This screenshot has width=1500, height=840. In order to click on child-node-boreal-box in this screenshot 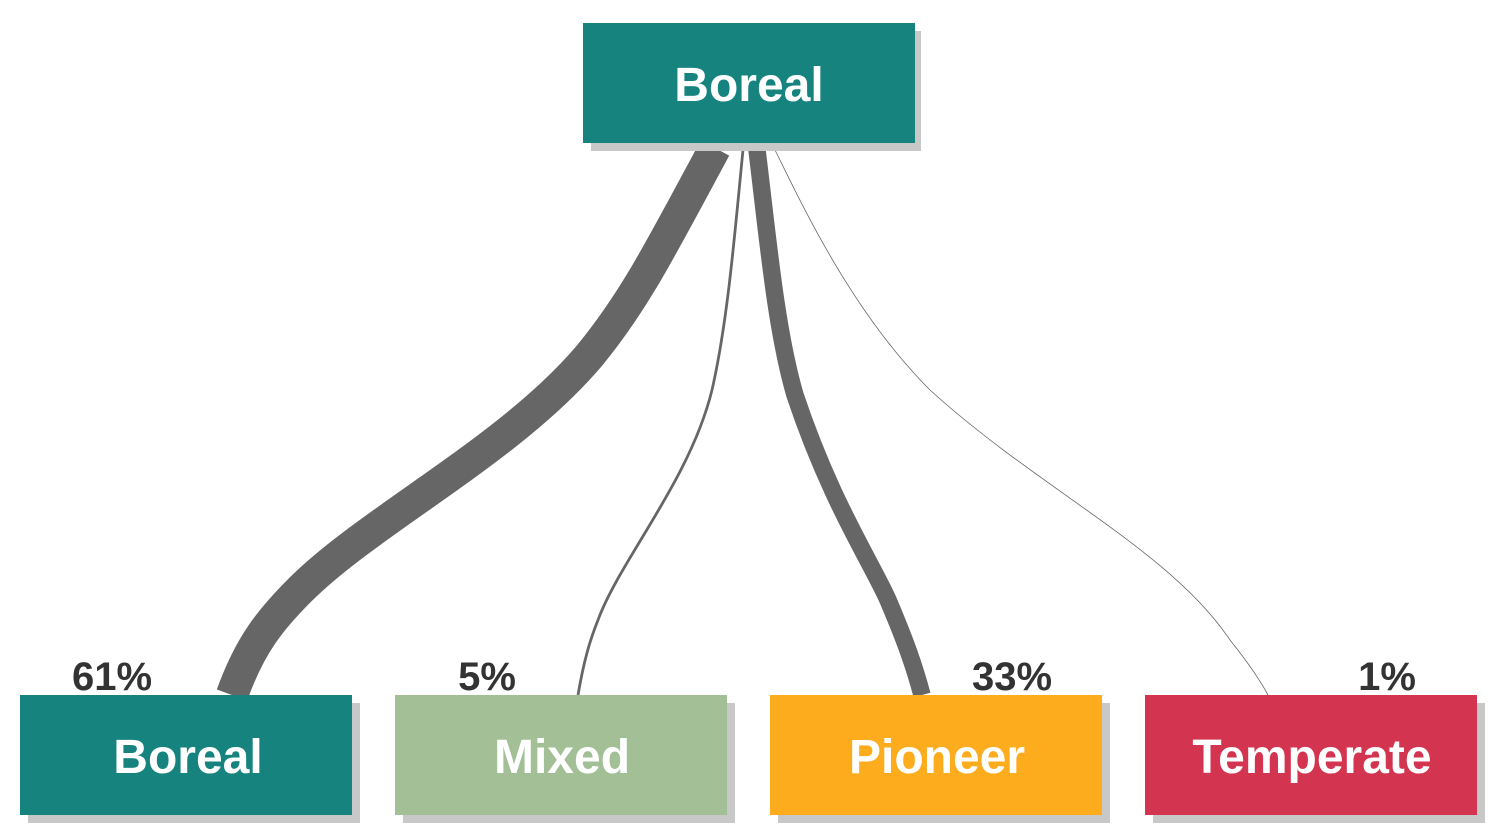, I will do `click(186, 755)`.